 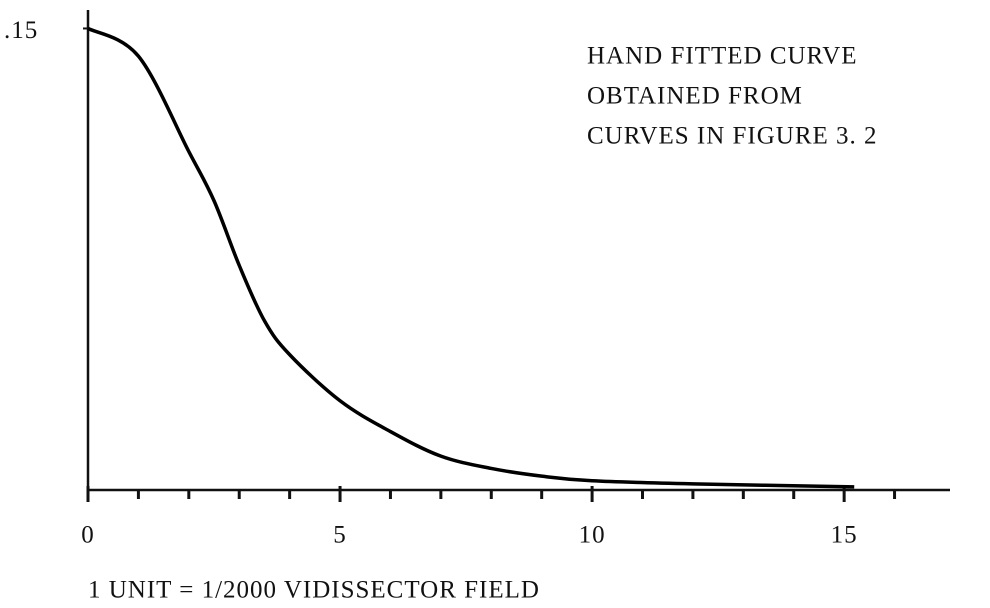 I want to click on x-axis-label: 1 UNIT = 1/2000 VIDISSECTOR FIELD, so click(x=314, y=590).